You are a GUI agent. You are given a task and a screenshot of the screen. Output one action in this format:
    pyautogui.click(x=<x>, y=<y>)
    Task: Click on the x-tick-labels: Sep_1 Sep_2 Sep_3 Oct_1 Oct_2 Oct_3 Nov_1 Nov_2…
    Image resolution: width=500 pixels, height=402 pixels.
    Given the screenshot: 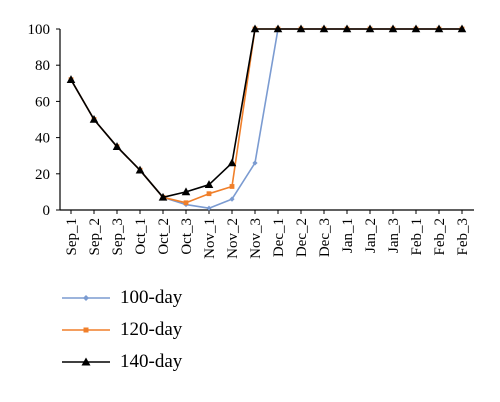 What is the action you would take?
    pyautogui.click(x=267, y=238)
    